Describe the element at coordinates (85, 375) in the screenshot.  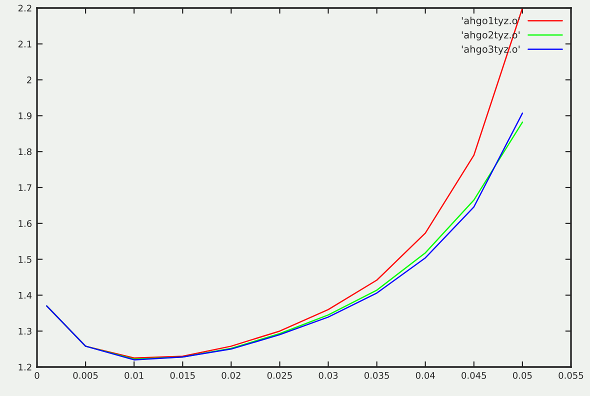
I see `x-tick-label: 0.005` at that location.